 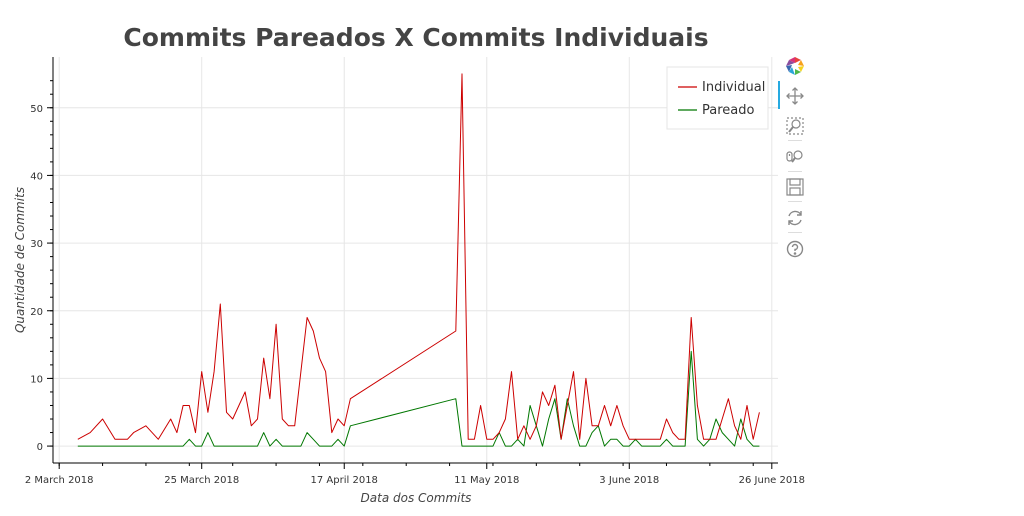 What do you see at coordinates (733, 87) in the screenshot?
I see `legend-label-individual: Individual` at bounding box center [733, 87].